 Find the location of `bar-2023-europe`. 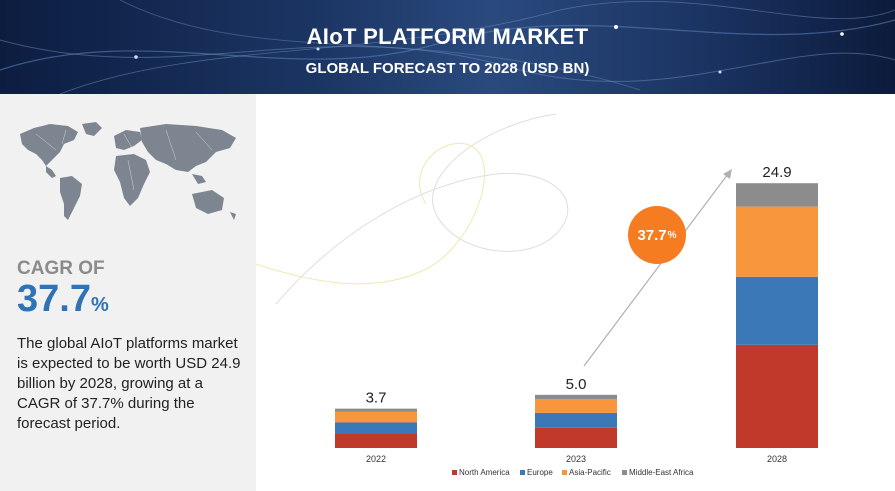

bar-2023-europe is located at coordinates (576, 420).